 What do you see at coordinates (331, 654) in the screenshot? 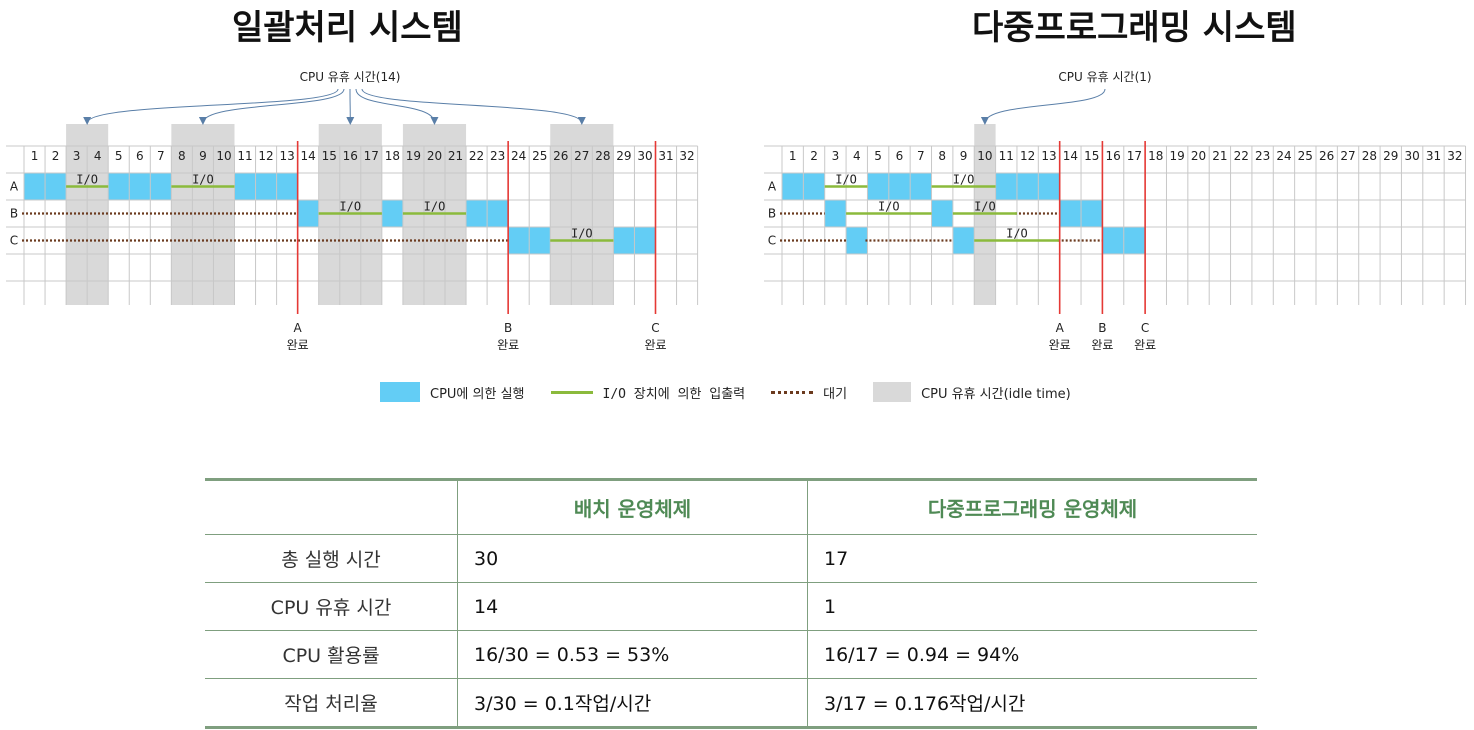
I see `row-label-utilization: CPU 활용률` at bounding box center [331, 654].